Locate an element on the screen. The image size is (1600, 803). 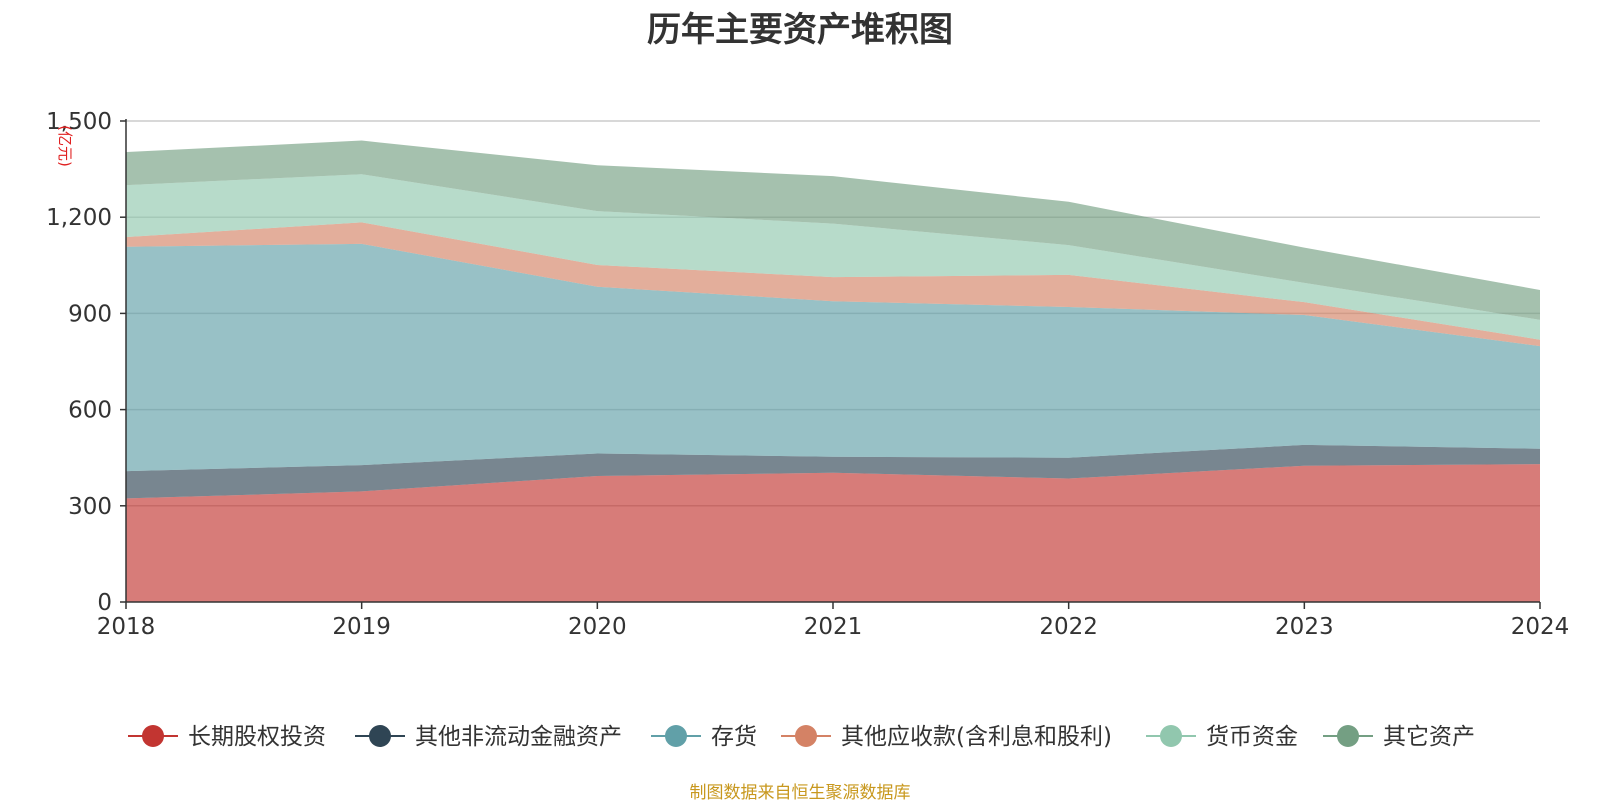
legend-item-2: 其他非流动金融资产 is located at coordinates (488, 737).